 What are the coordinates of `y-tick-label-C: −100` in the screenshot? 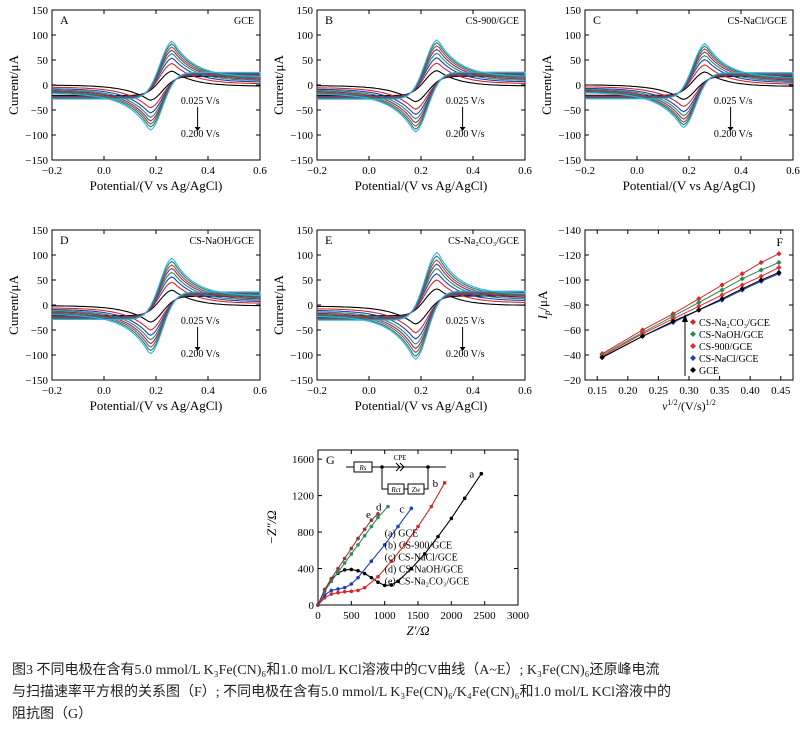 It's located at (569, 136).